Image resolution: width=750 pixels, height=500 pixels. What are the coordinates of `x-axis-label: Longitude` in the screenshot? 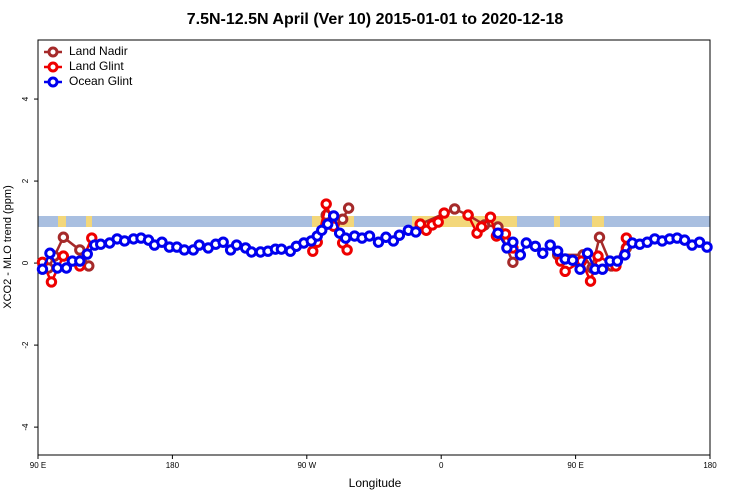 It's located at (375, 483).